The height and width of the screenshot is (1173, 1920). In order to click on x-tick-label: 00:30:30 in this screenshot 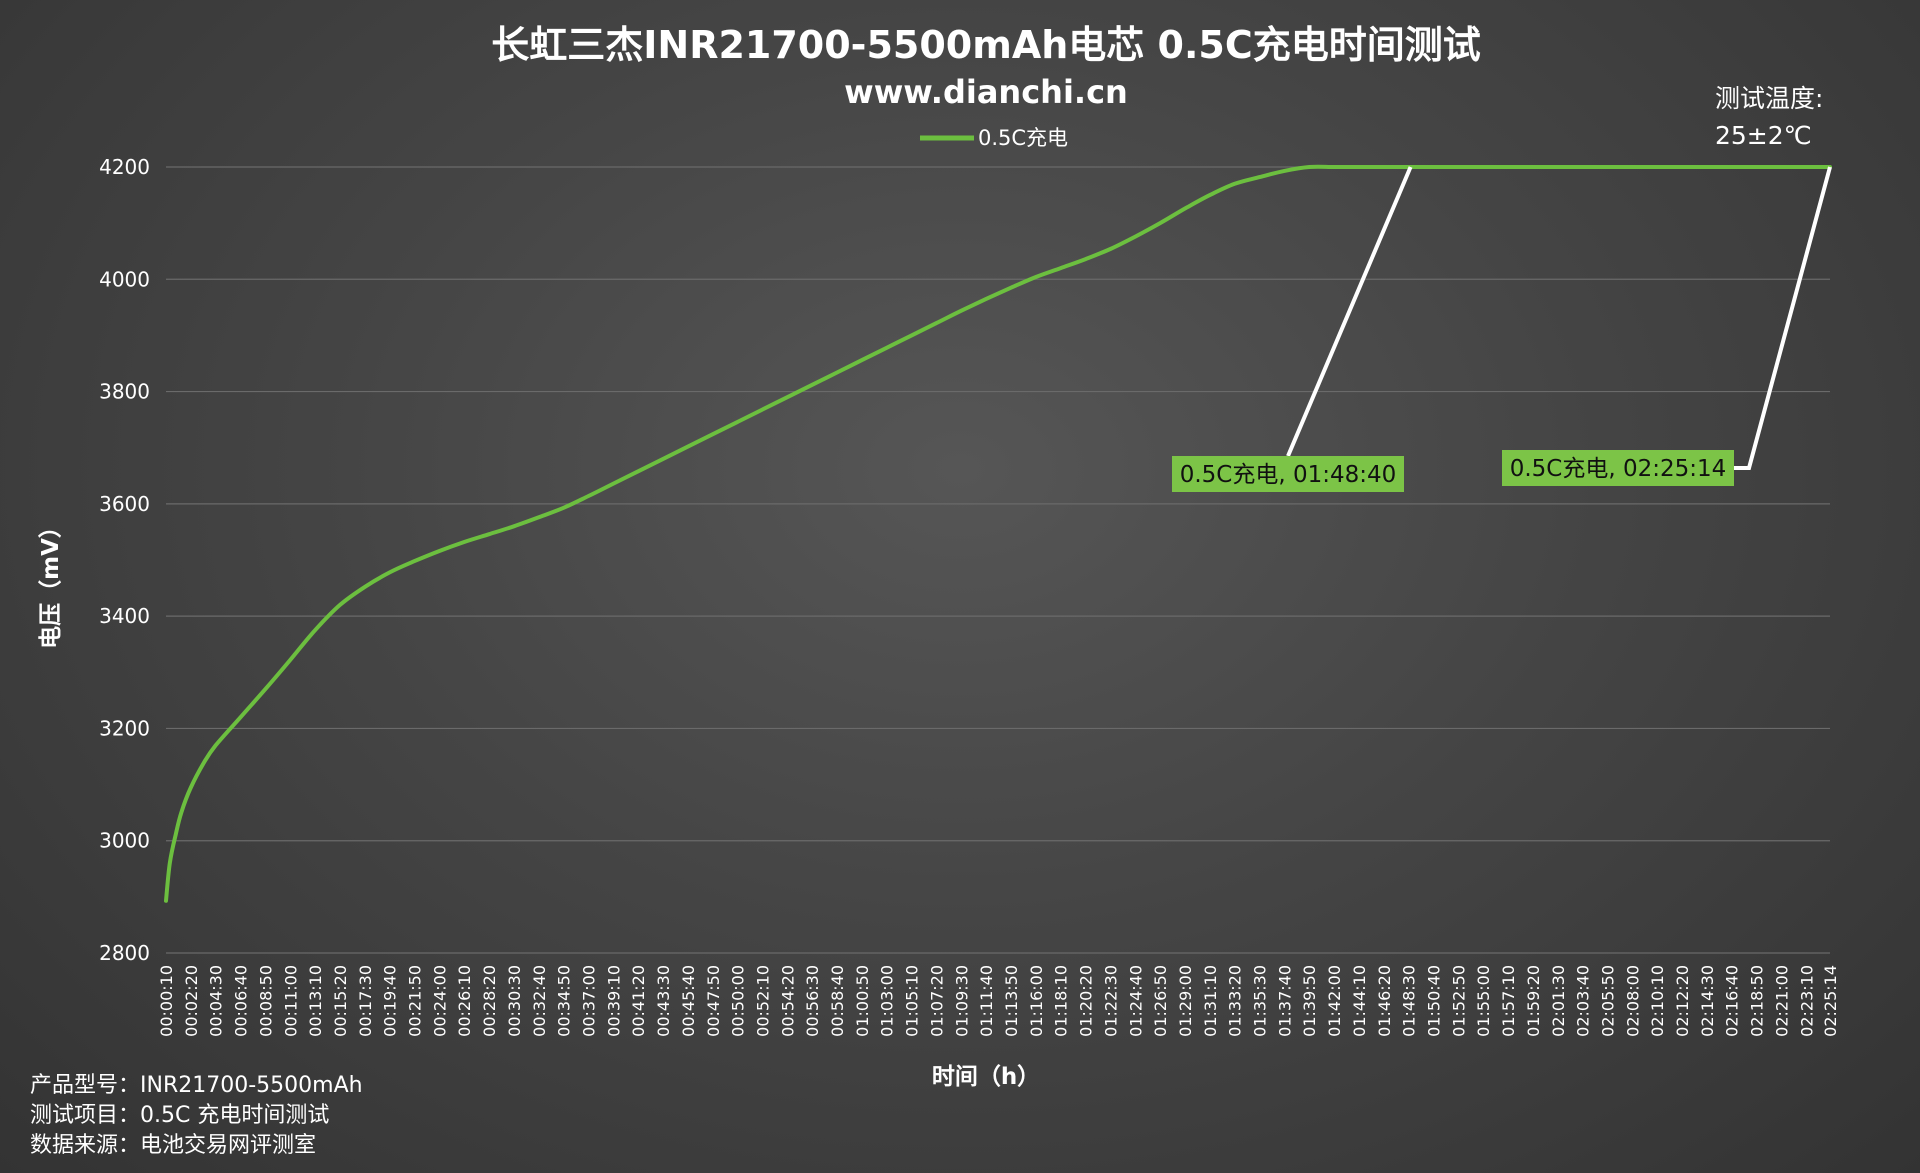, I will do `click(514, 1001)`.